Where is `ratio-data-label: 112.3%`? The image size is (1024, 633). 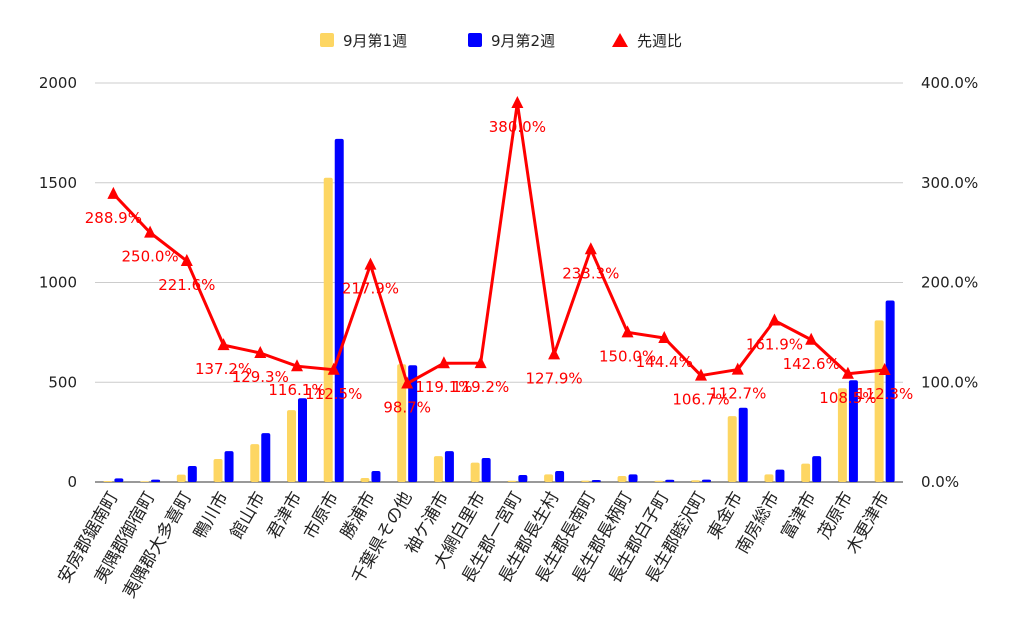 ratio-data-label: 112.3% is located at coordinates (884, 394).